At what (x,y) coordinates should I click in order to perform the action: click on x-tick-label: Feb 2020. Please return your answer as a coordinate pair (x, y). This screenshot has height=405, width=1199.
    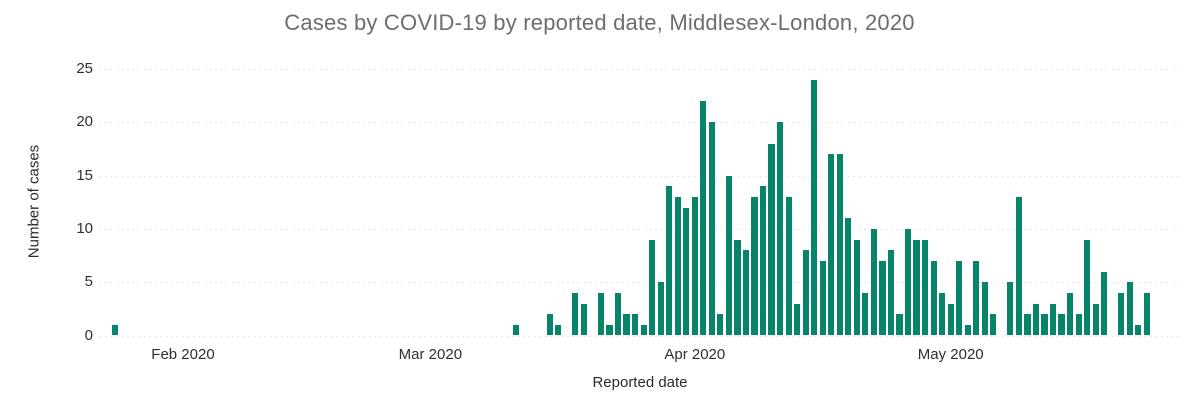
    Looking at the image, I should click on (183, 354).